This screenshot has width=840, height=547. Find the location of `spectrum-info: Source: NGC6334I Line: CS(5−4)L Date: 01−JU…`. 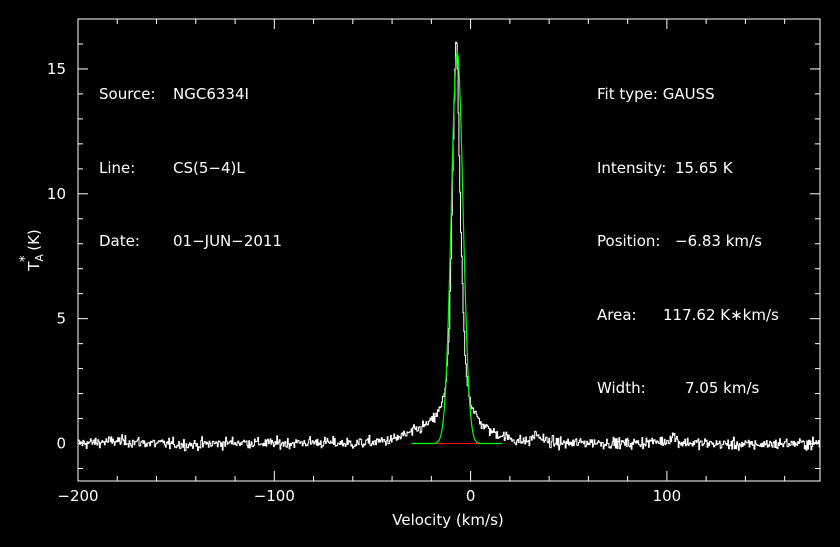

spectrum-info: Source: NGC6334I Line: CS(5−4)L Date: 01−JU… is located at coordinates (190, 155).